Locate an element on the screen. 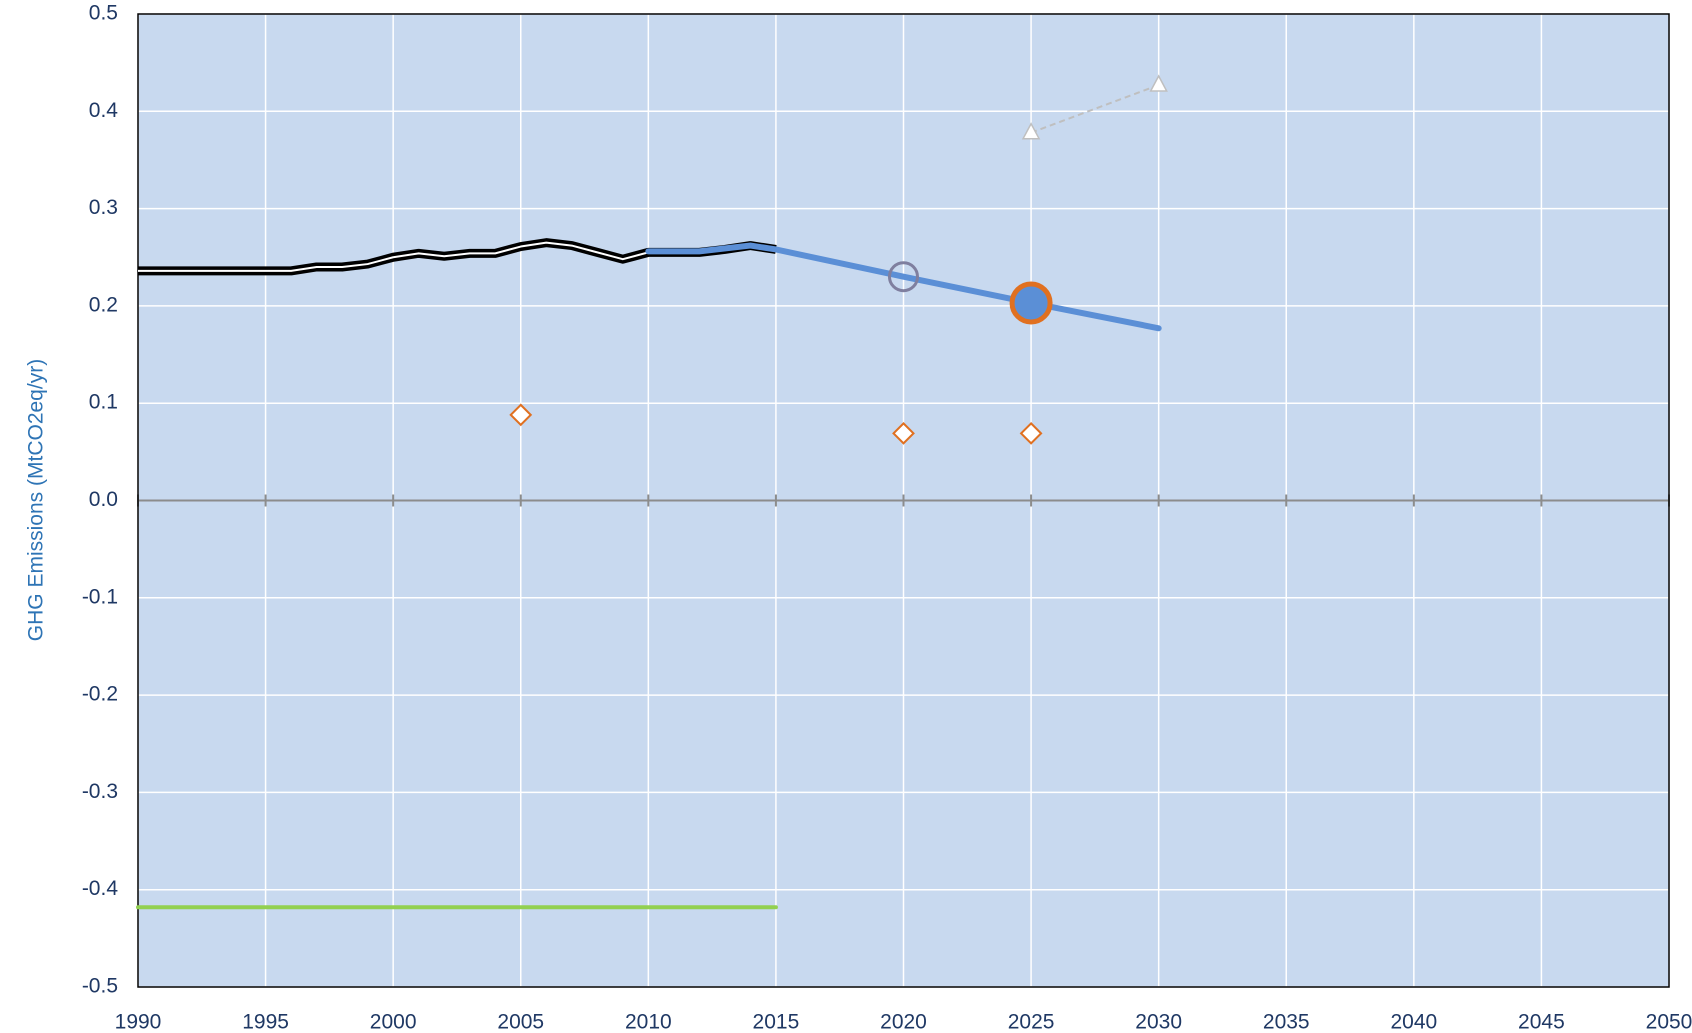  y-axis-title: GHG Emissions (MtCO2eq/yr) is located at coordinates (36, 500).